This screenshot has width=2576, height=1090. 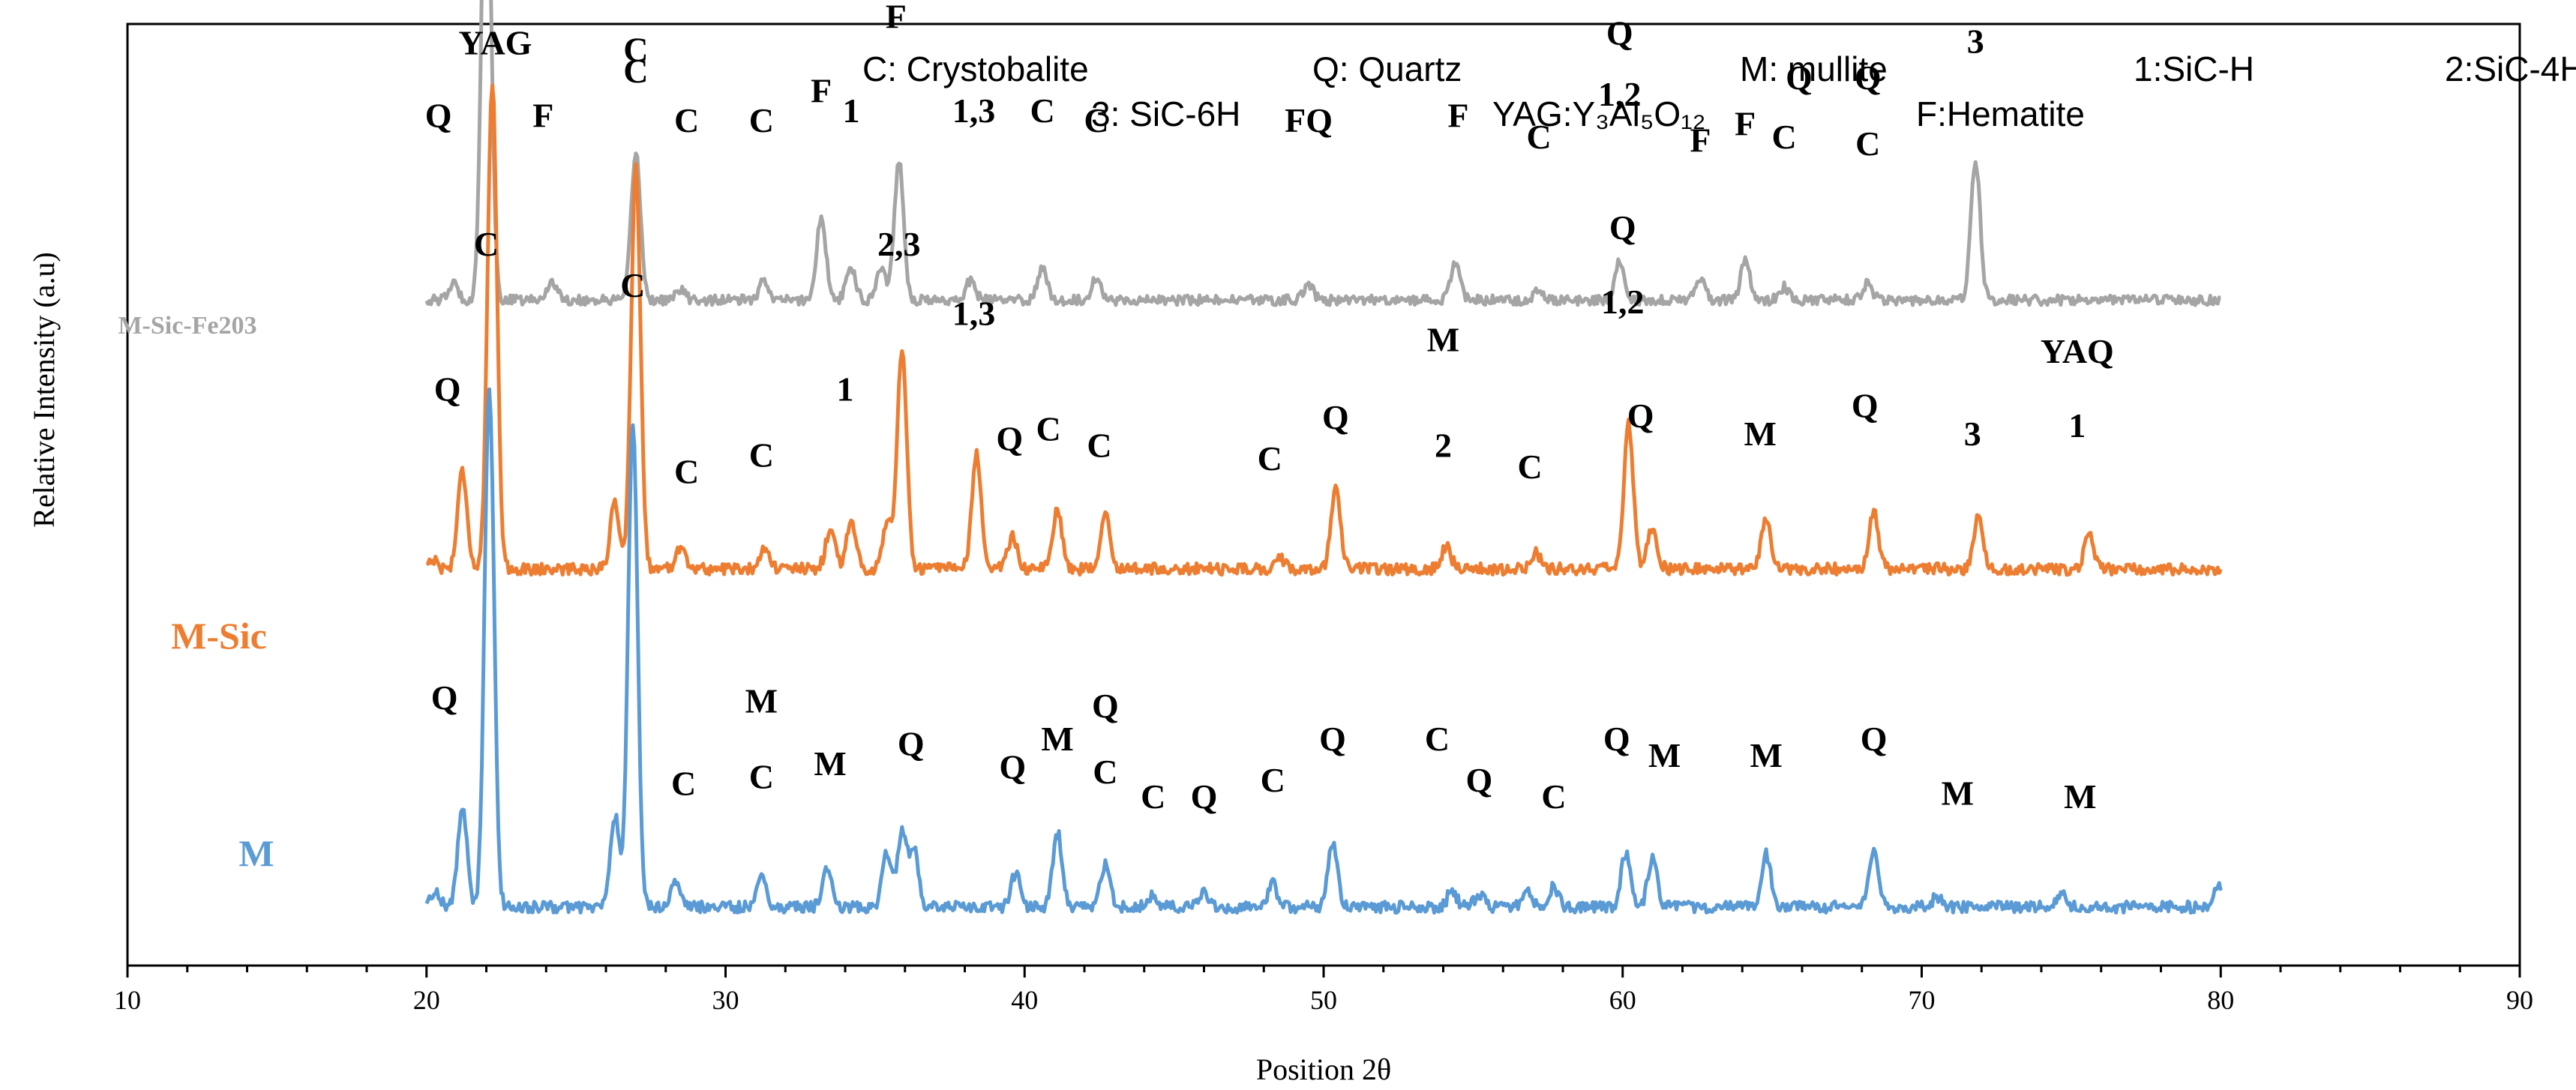 What do you see at coordinates (2221, 1000) in the screenshot?
I see `x-tick-label: 80` at bounding box center [2221, 1000].